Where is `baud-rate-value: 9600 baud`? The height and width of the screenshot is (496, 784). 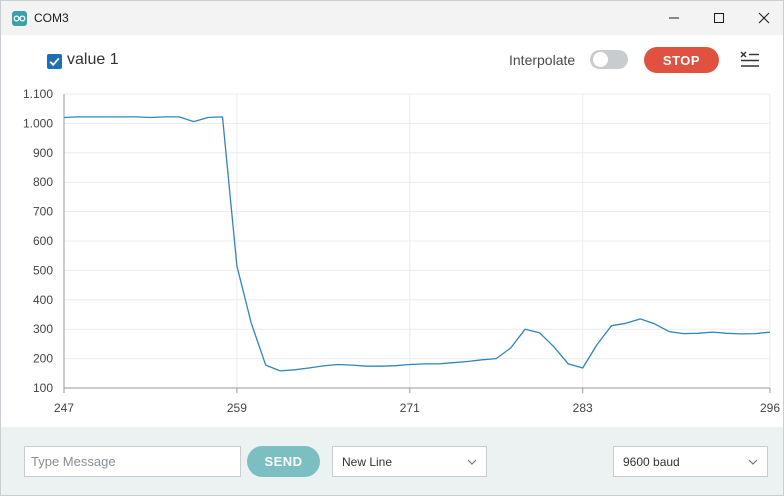 baud-rate-value: 9600 baud is located at coordinates (651, 462).